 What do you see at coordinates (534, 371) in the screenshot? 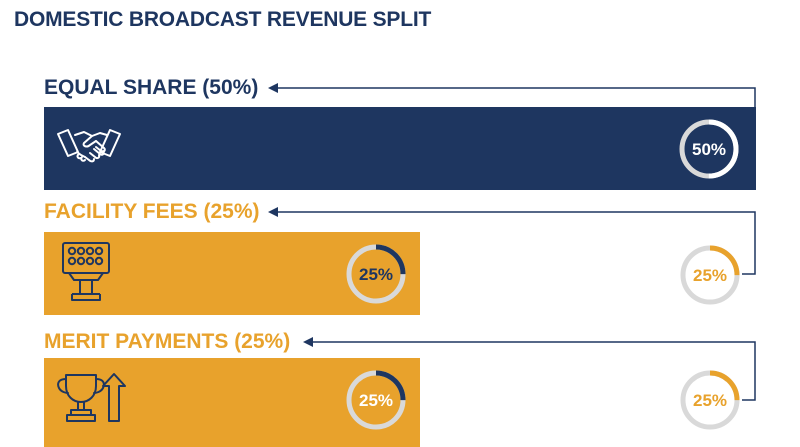
I see `connector-merit-payments` at bounding box center [534, 371].